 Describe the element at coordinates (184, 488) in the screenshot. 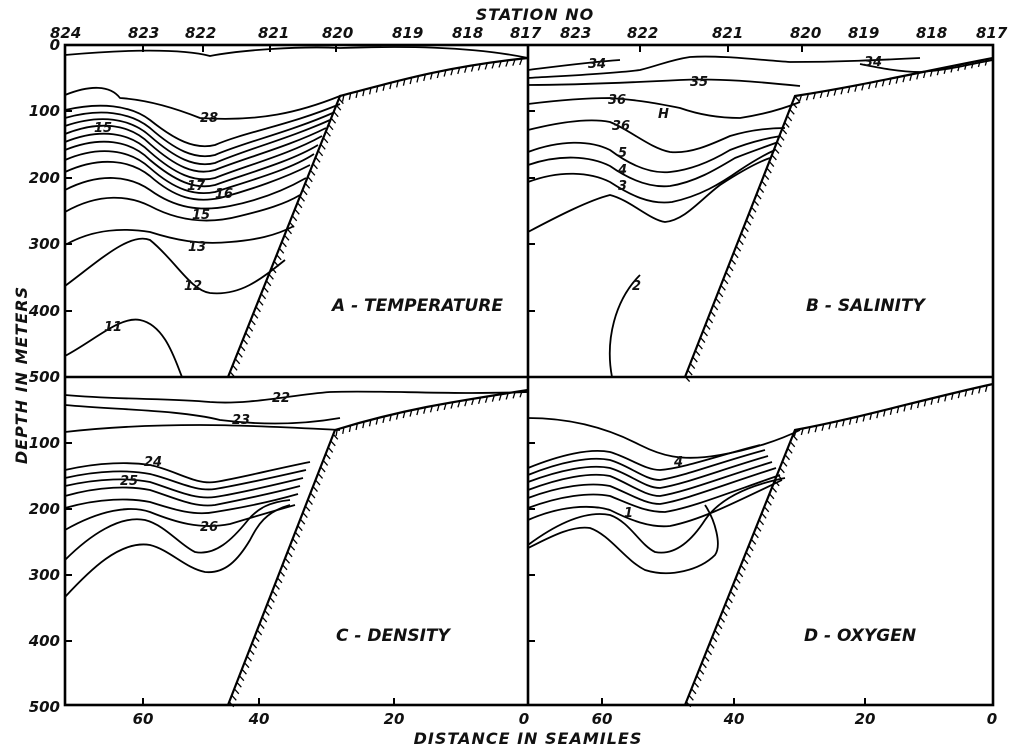

I see `isopycnal` at that location.